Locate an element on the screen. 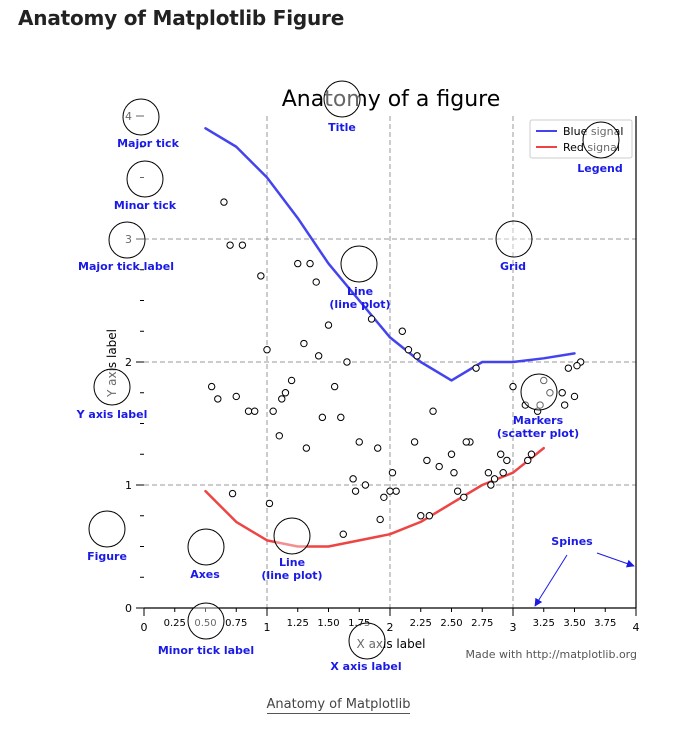 This screenshot has height=738, width=677. annotation-label: Minor tick label is located at coordinates (206, 650).